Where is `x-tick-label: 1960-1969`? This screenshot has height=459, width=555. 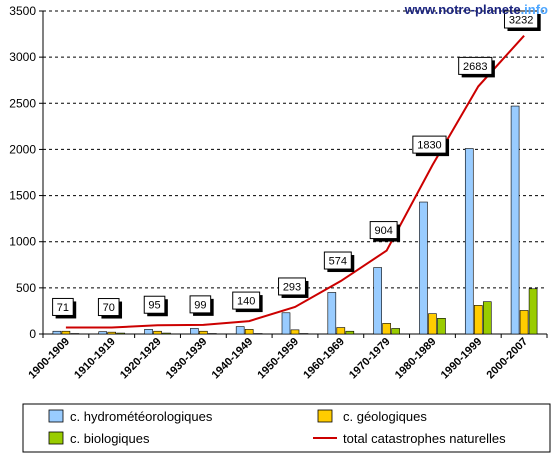 x-tick-label: 1960-1969 is located at coordinates (324, 359).